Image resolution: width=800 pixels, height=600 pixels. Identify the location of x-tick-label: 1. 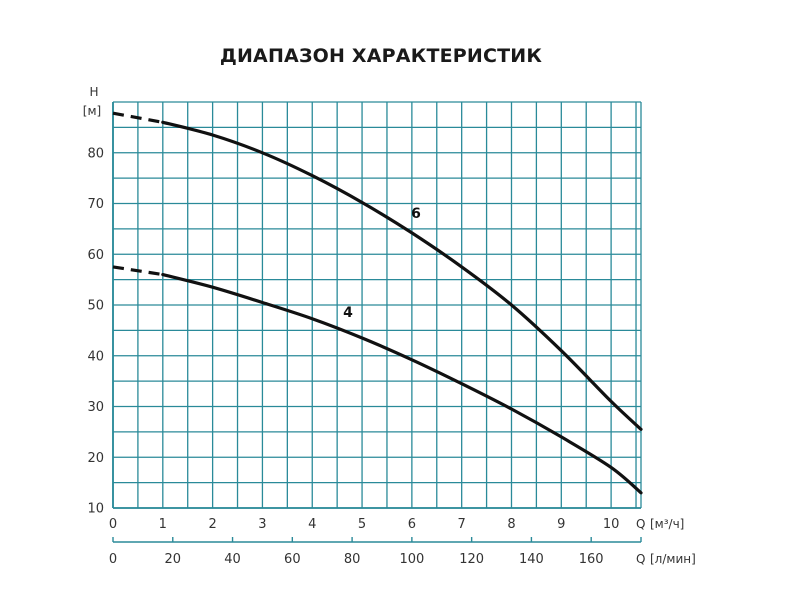
(163, 524).